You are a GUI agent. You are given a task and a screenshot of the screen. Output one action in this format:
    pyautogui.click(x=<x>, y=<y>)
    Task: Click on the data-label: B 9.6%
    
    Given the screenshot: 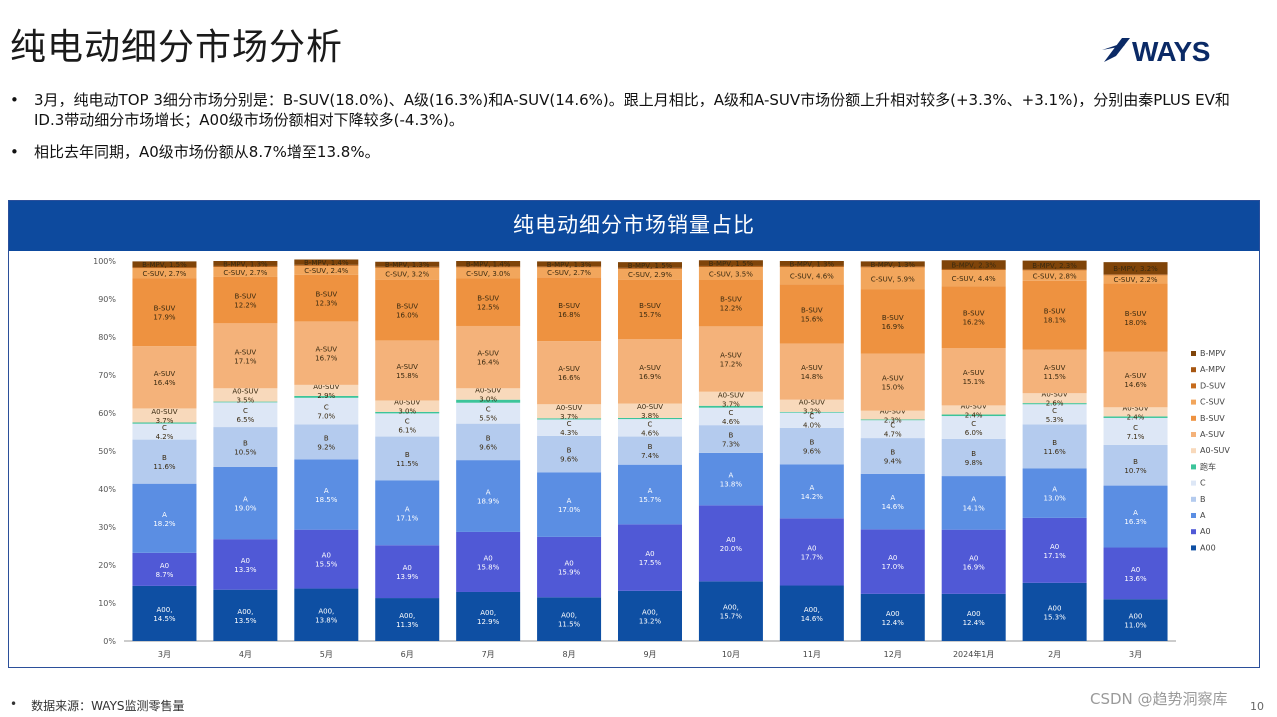 What is the action you would take?
    pyautogui.click(x=488, y=442)
    